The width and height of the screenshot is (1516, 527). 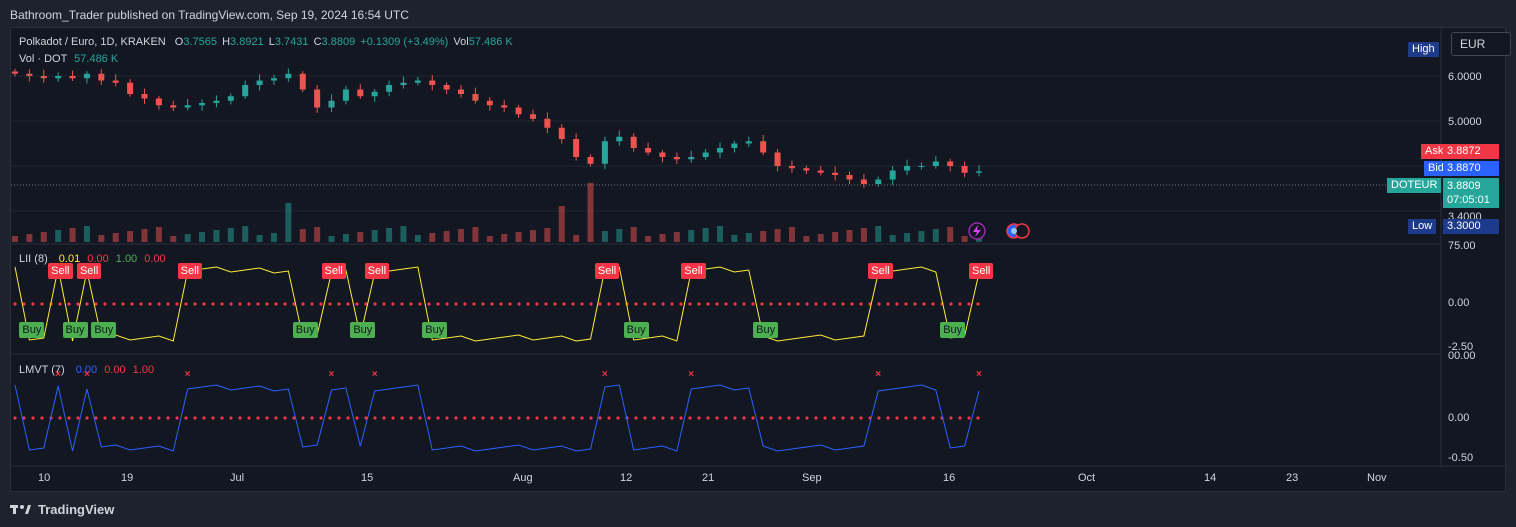 What do you see at coordinates (1459, 303) in the screenshot?
I see `lii-axis-tick: 0.00` at bounding box center [1459, 303].